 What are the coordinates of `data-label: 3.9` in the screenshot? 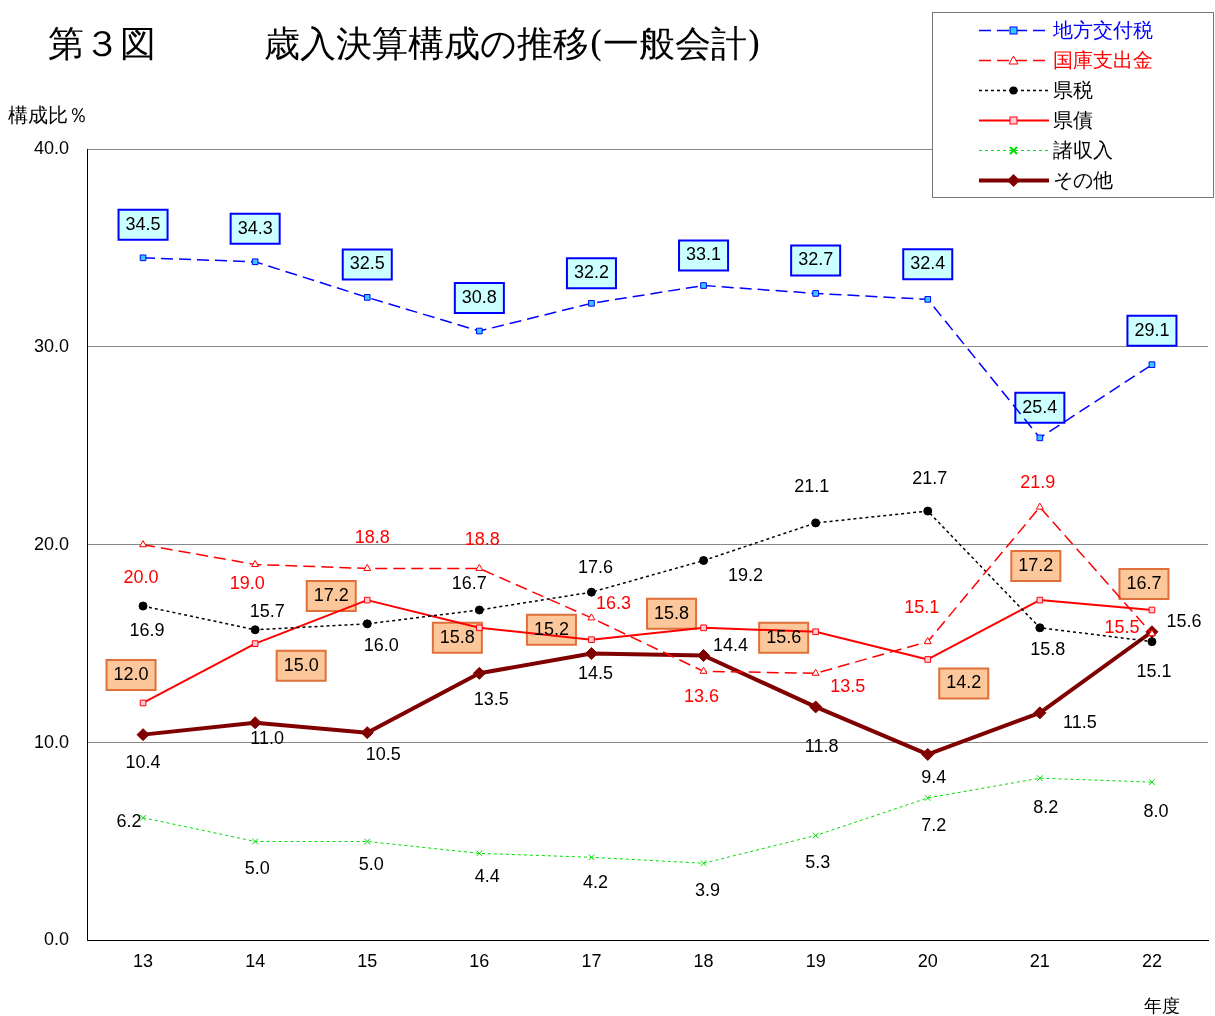 It's located at (708, 890).